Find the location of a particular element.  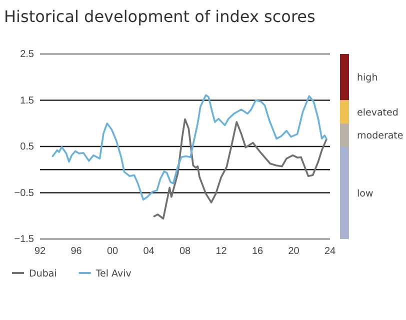

x-tick-label: 96 is located at coordinates (76, 252).